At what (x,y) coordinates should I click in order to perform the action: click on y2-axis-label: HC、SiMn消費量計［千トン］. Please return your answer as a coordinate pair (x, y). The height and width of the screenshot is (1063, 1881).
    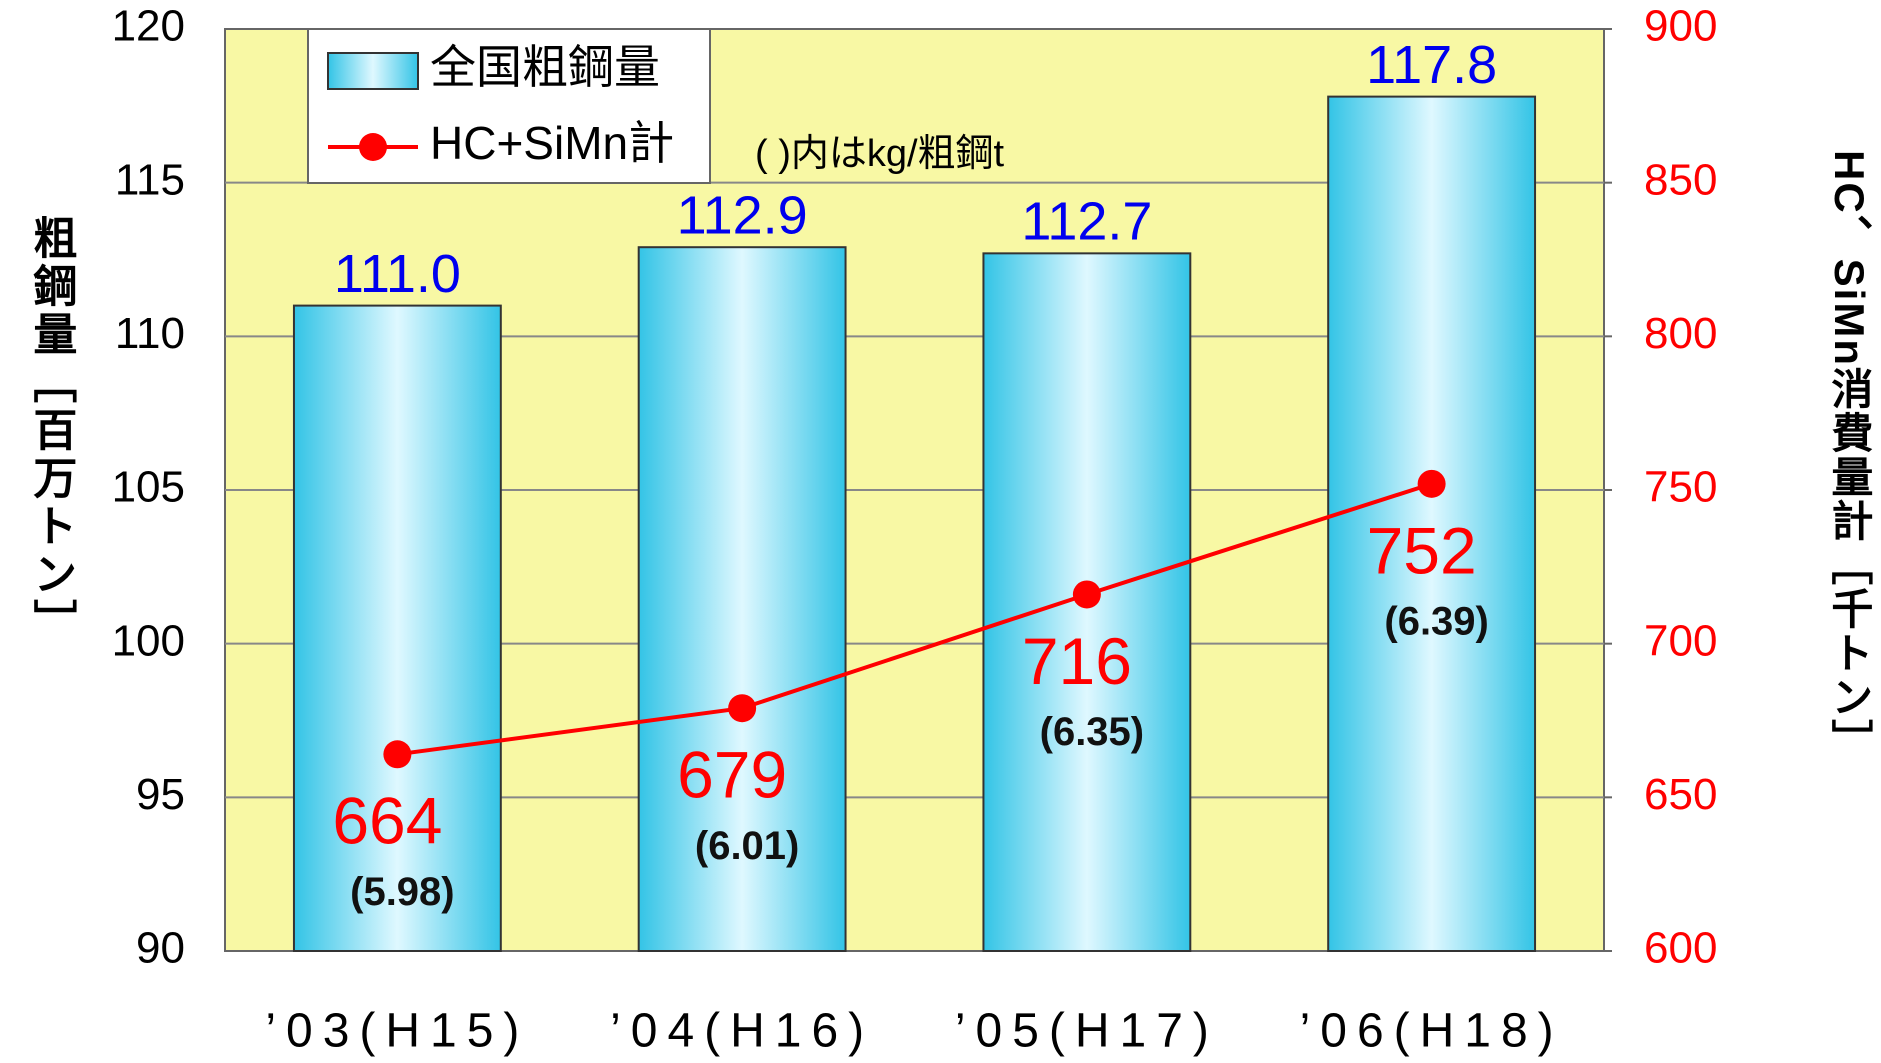
    Looking at the image, I should click on (1849, 456).